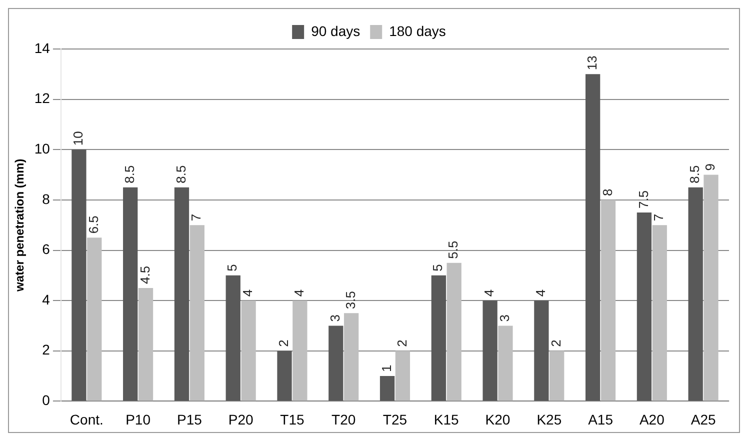  I want to click on legend-label: 90 days, so click(335, 30).